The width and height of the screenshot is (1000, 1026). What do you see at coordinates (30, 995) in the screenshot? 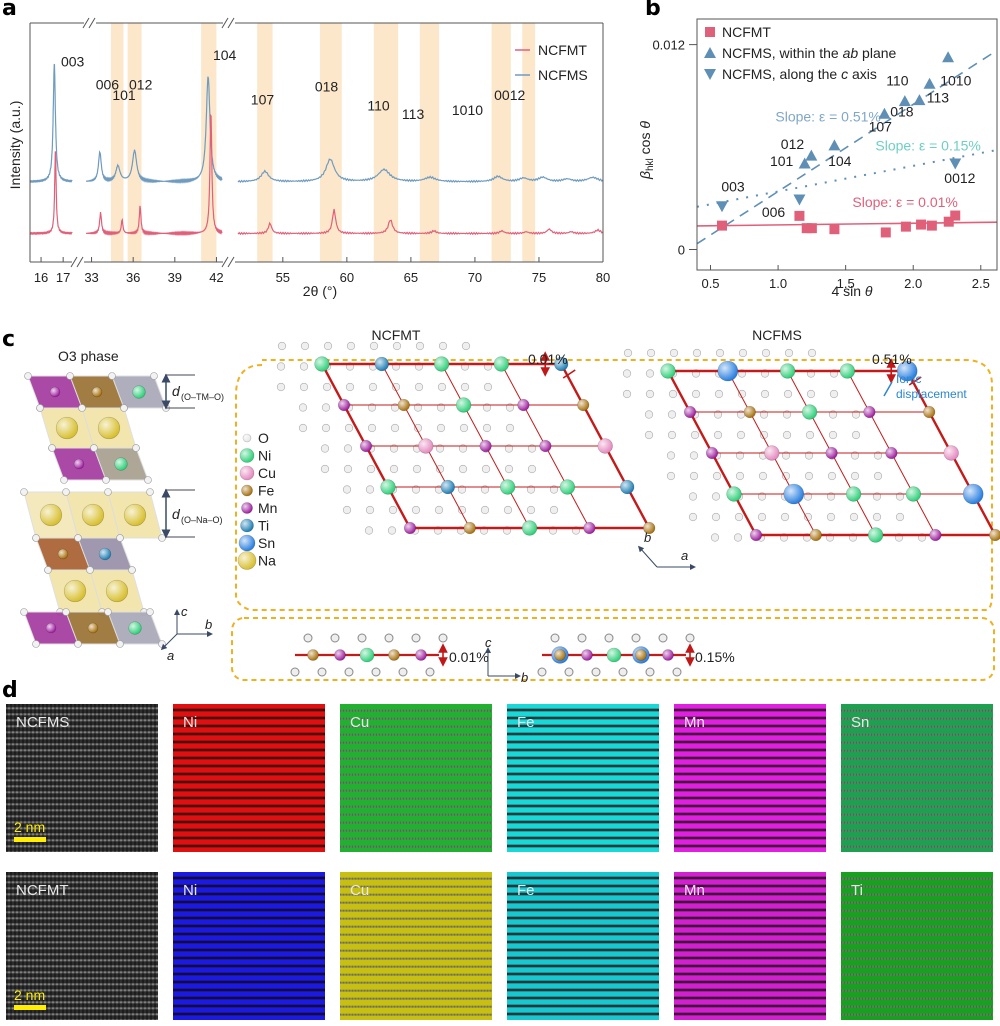
I see `scale-bar-label: 2 nm` at bounding box center [30, 995].